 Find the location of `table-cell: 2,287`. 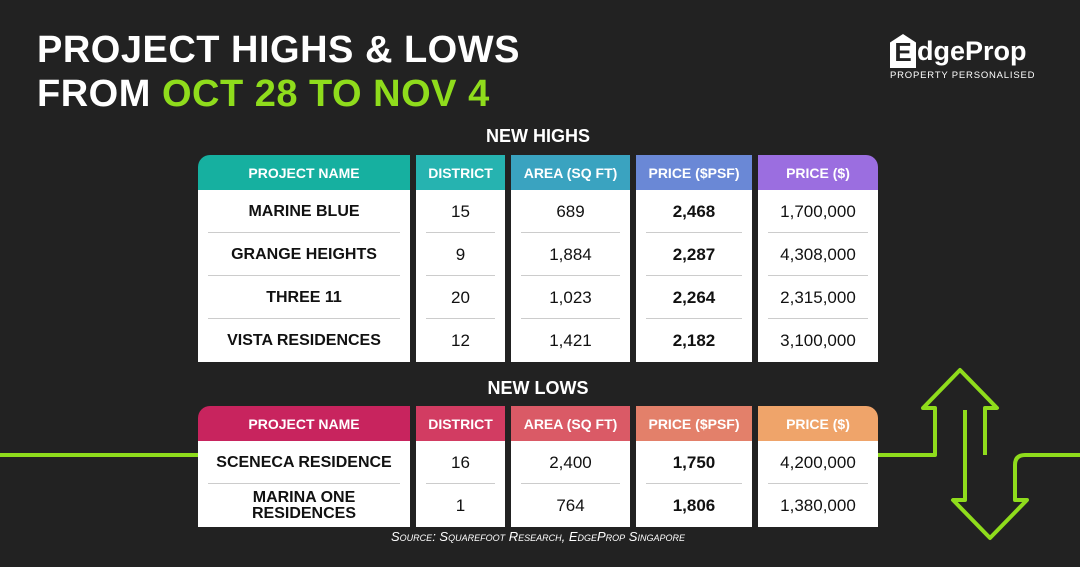

table-cell: 2,287 is located at coordinates (694, 254).